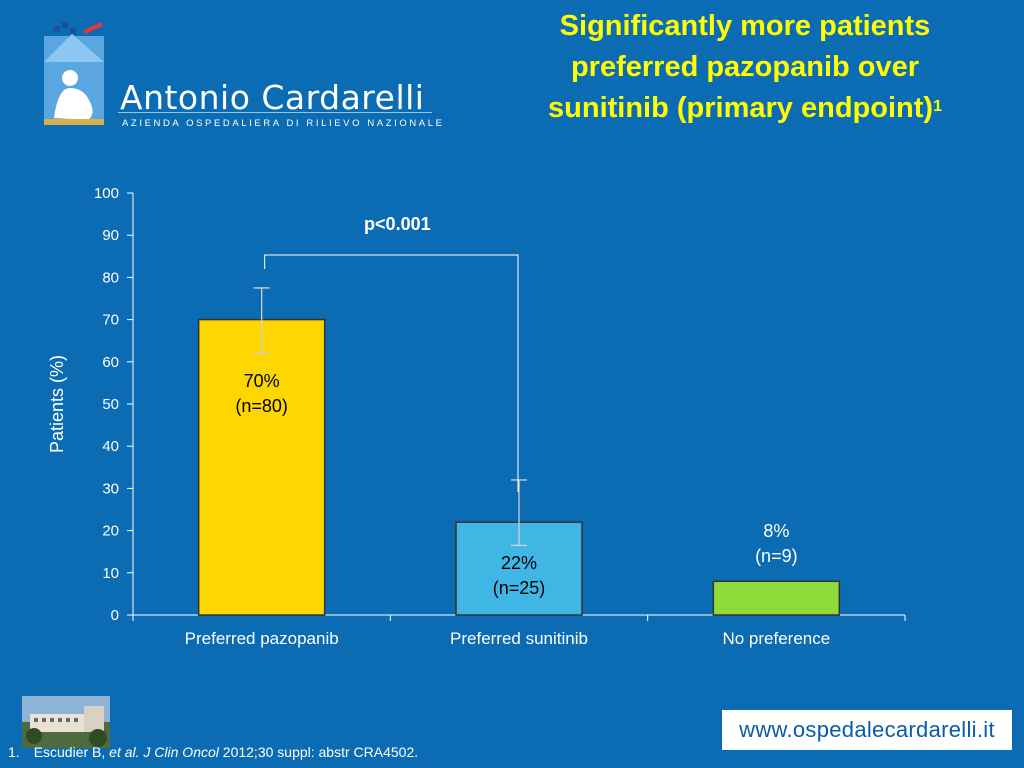 The image size is (1024, 768). Describe the element at coordinates (57, 404) in the screenshot. I see `y-axis-label: Patients (%)` at that location.